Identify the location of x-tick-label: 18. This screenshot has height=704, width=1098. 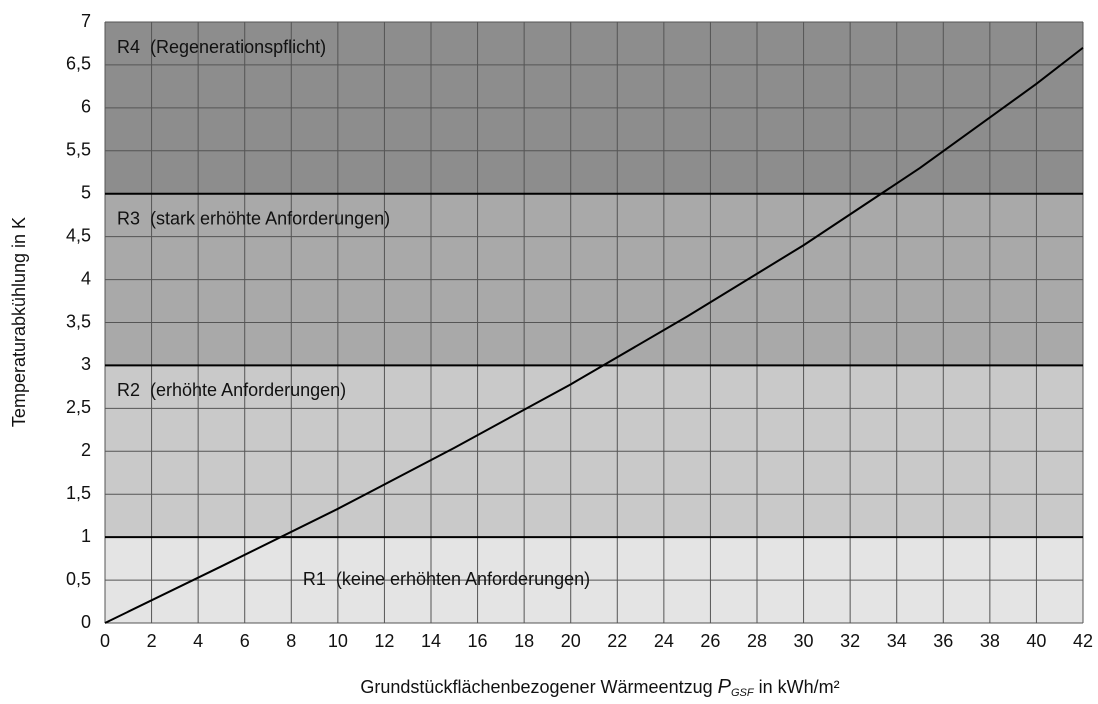
(524, 641).